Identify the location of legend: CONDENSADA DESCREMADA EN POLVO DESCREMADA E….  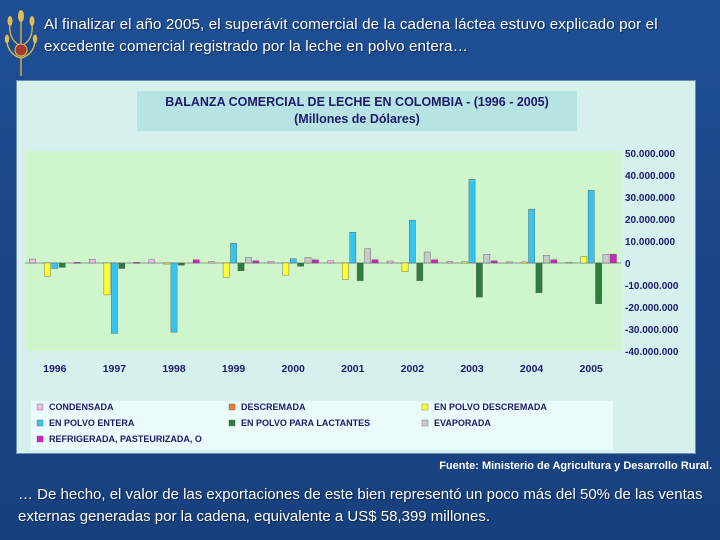
(291, 423).